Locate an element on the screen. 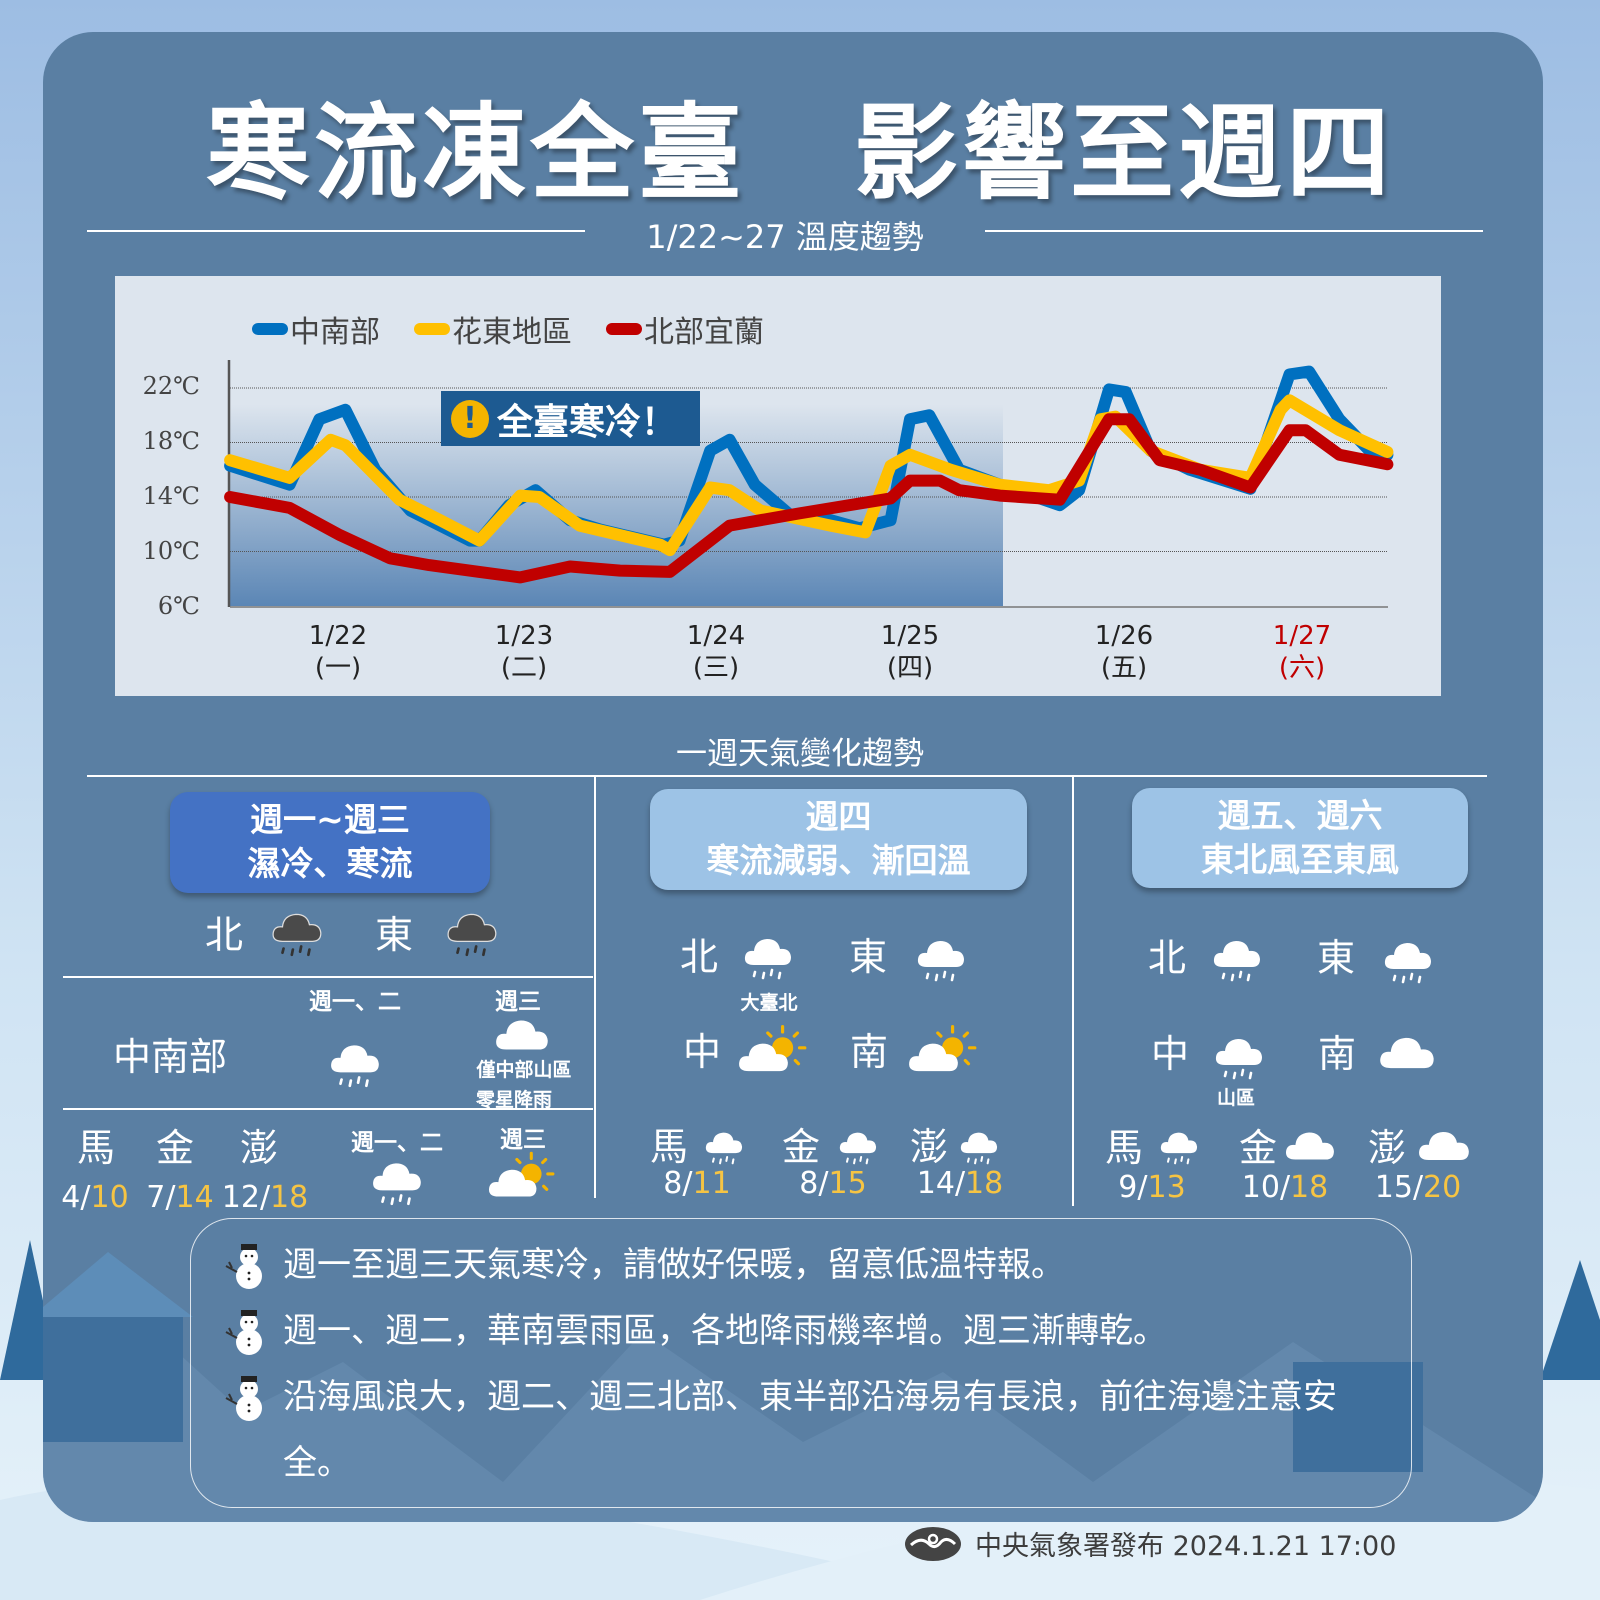 This screenshot has width=1600, height=1600. exclamation-icon: ! is located at coordinates (470, 418).